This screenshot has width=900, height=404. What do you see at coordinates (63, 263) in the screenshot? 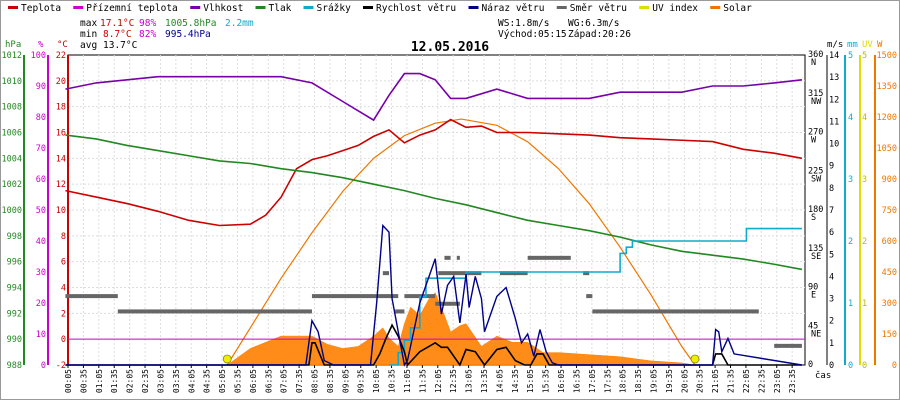
I see `temp-axis-tick-label: 6` at bounding box center [63, 263].